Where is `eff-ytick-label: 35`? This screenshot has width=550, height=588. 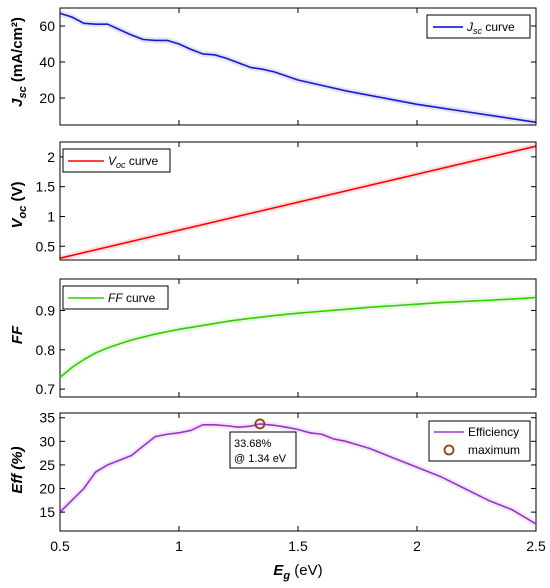 eff-ytick-label: 35 is located at coordinates (47, 418).